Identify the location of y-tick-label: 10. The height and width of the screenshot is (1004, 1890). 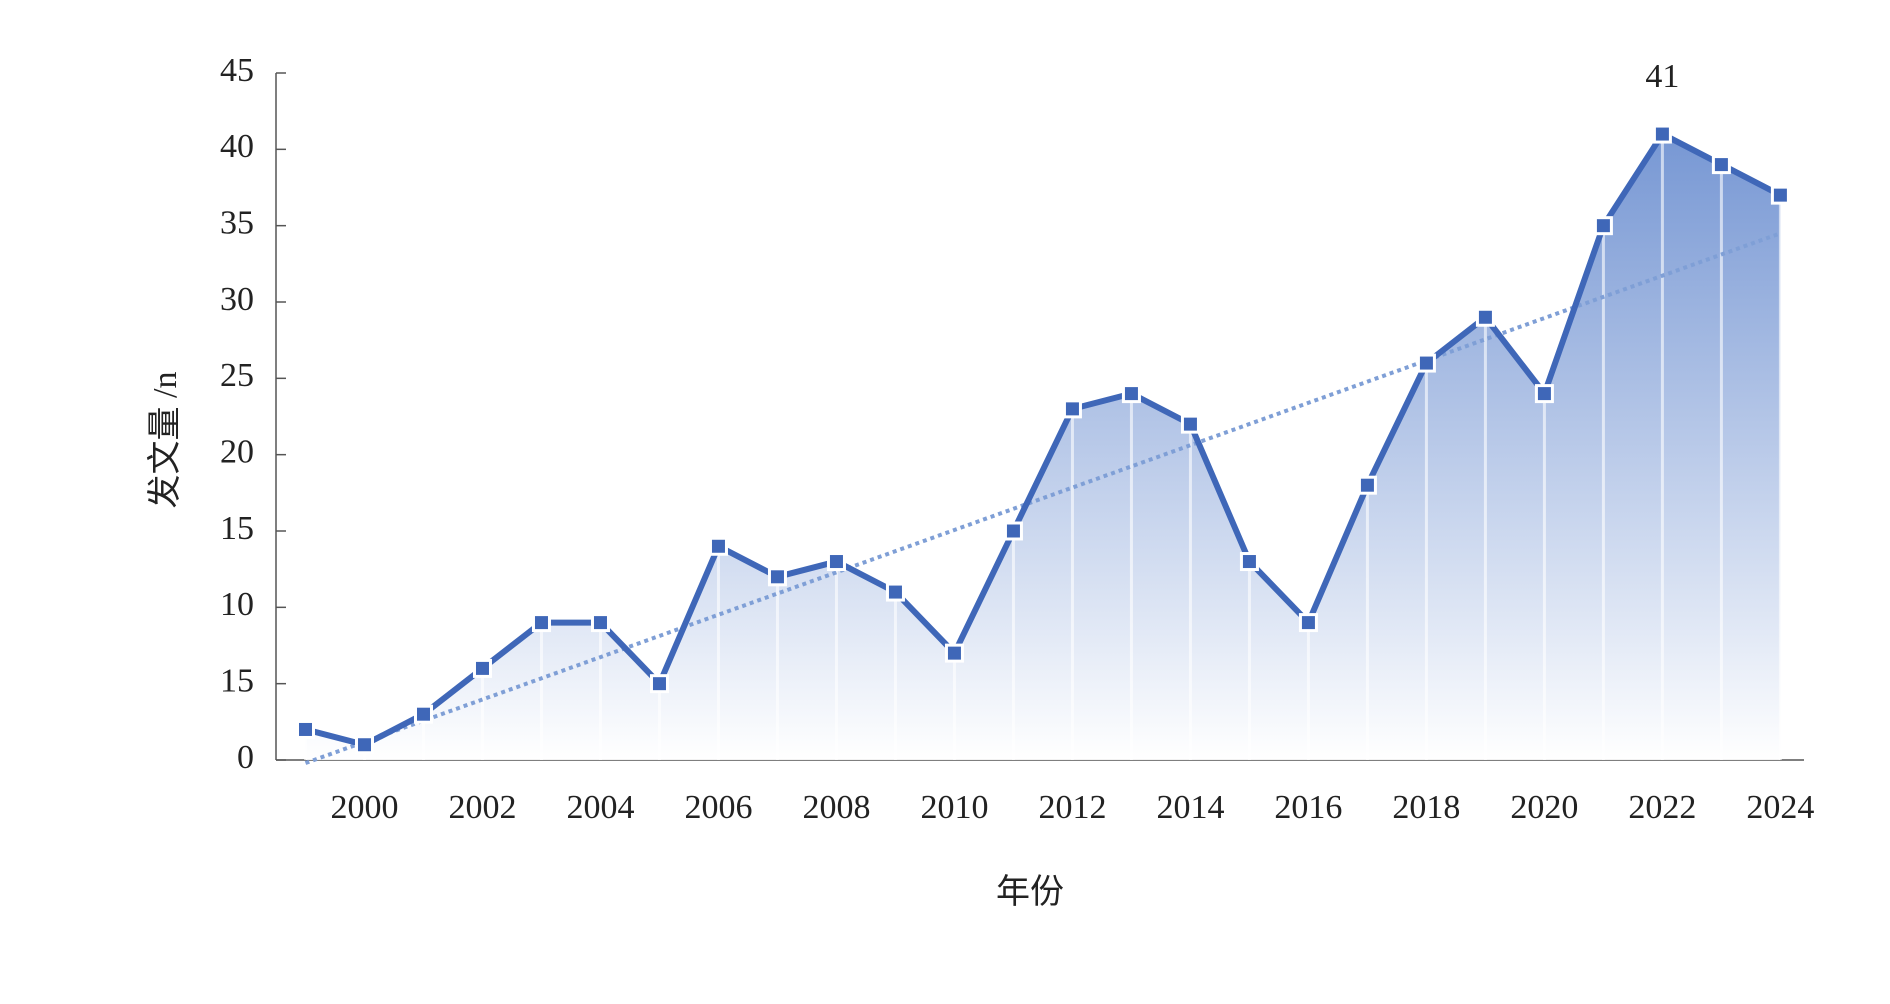
(237, 604).